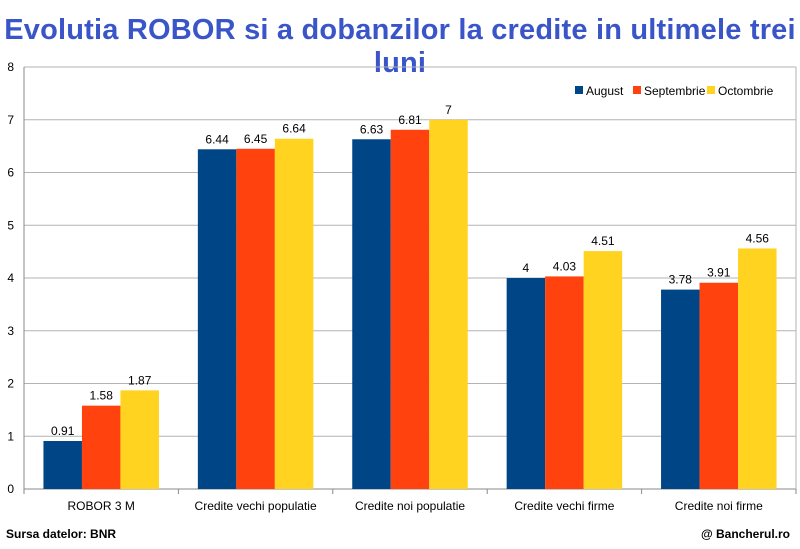 This screenshot has width=800, height=549. I want to click on data-label: 1.87, so click(140, 380).